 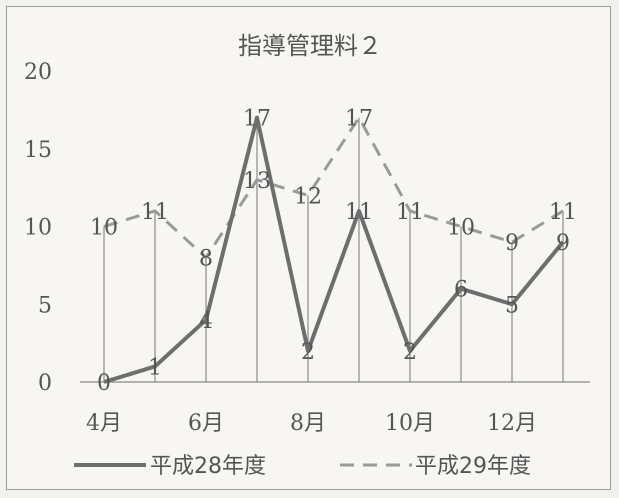 What do you see at coordinates (410, 423) in the screenshot?
I see `x-tick-label: 10月` at bounding box center [410, 423].